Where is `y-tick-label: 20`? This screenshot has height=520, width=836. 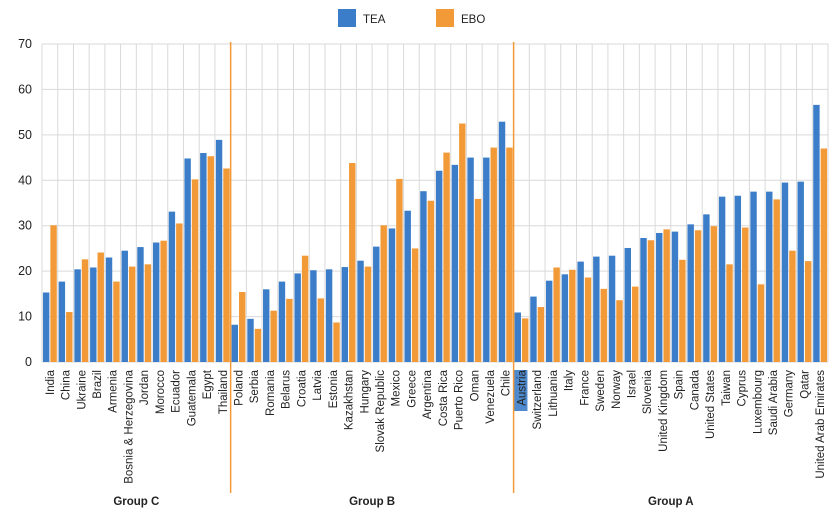 y-tick-label: 20 is located at coordinates (25, 271).